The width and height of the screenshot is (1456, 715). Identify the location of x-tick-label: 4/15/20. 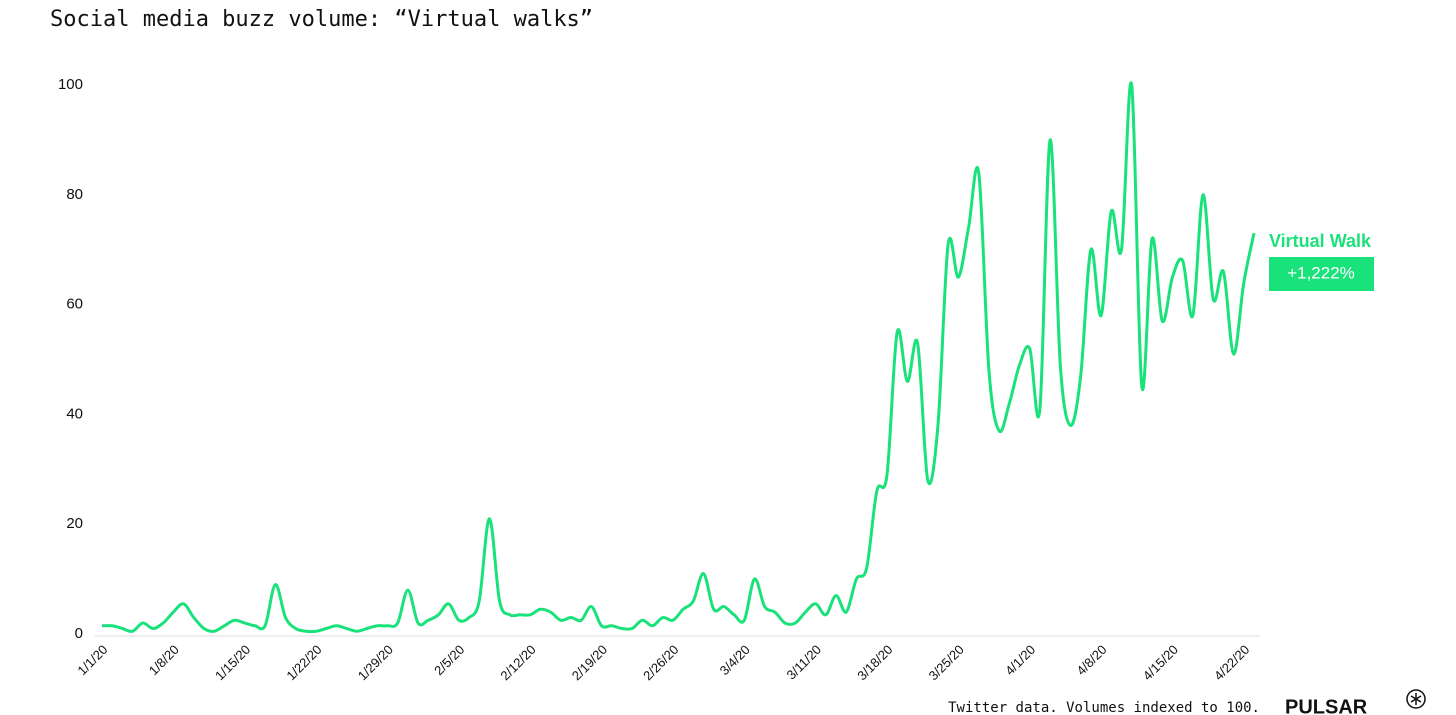
(1160, 662).